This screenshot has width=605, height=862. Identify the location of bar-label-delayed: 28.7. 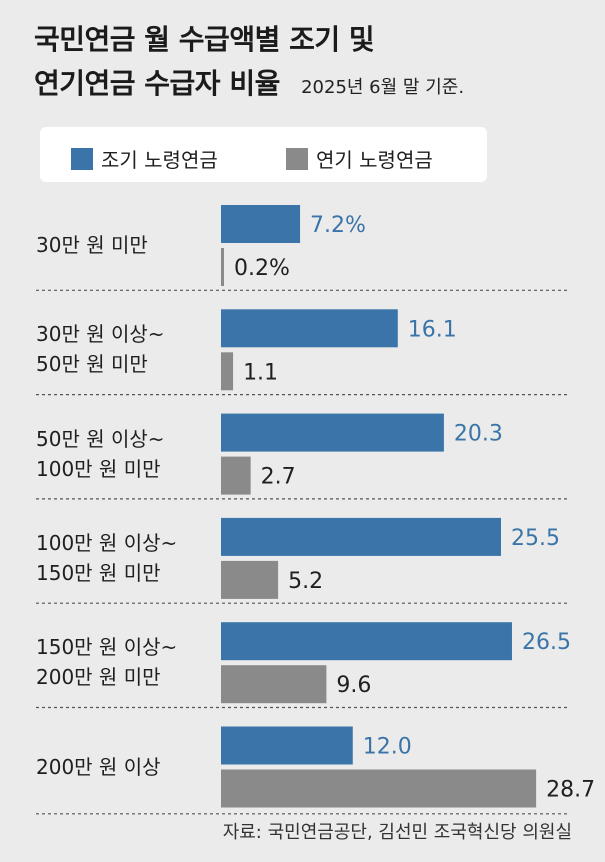
(570, 790).